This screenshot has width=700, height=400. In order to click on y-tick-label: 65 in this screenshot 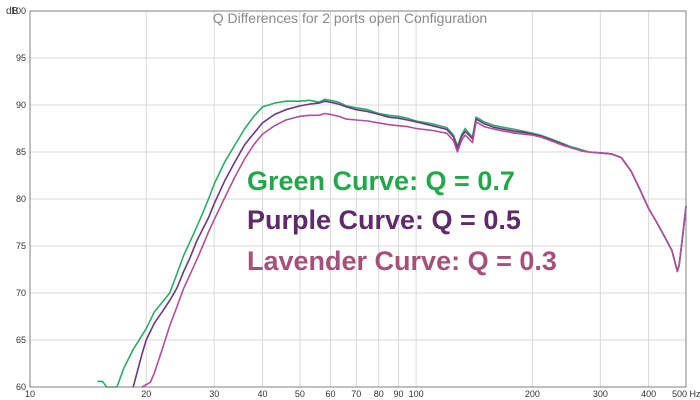, I will do `click(21, 340)`.